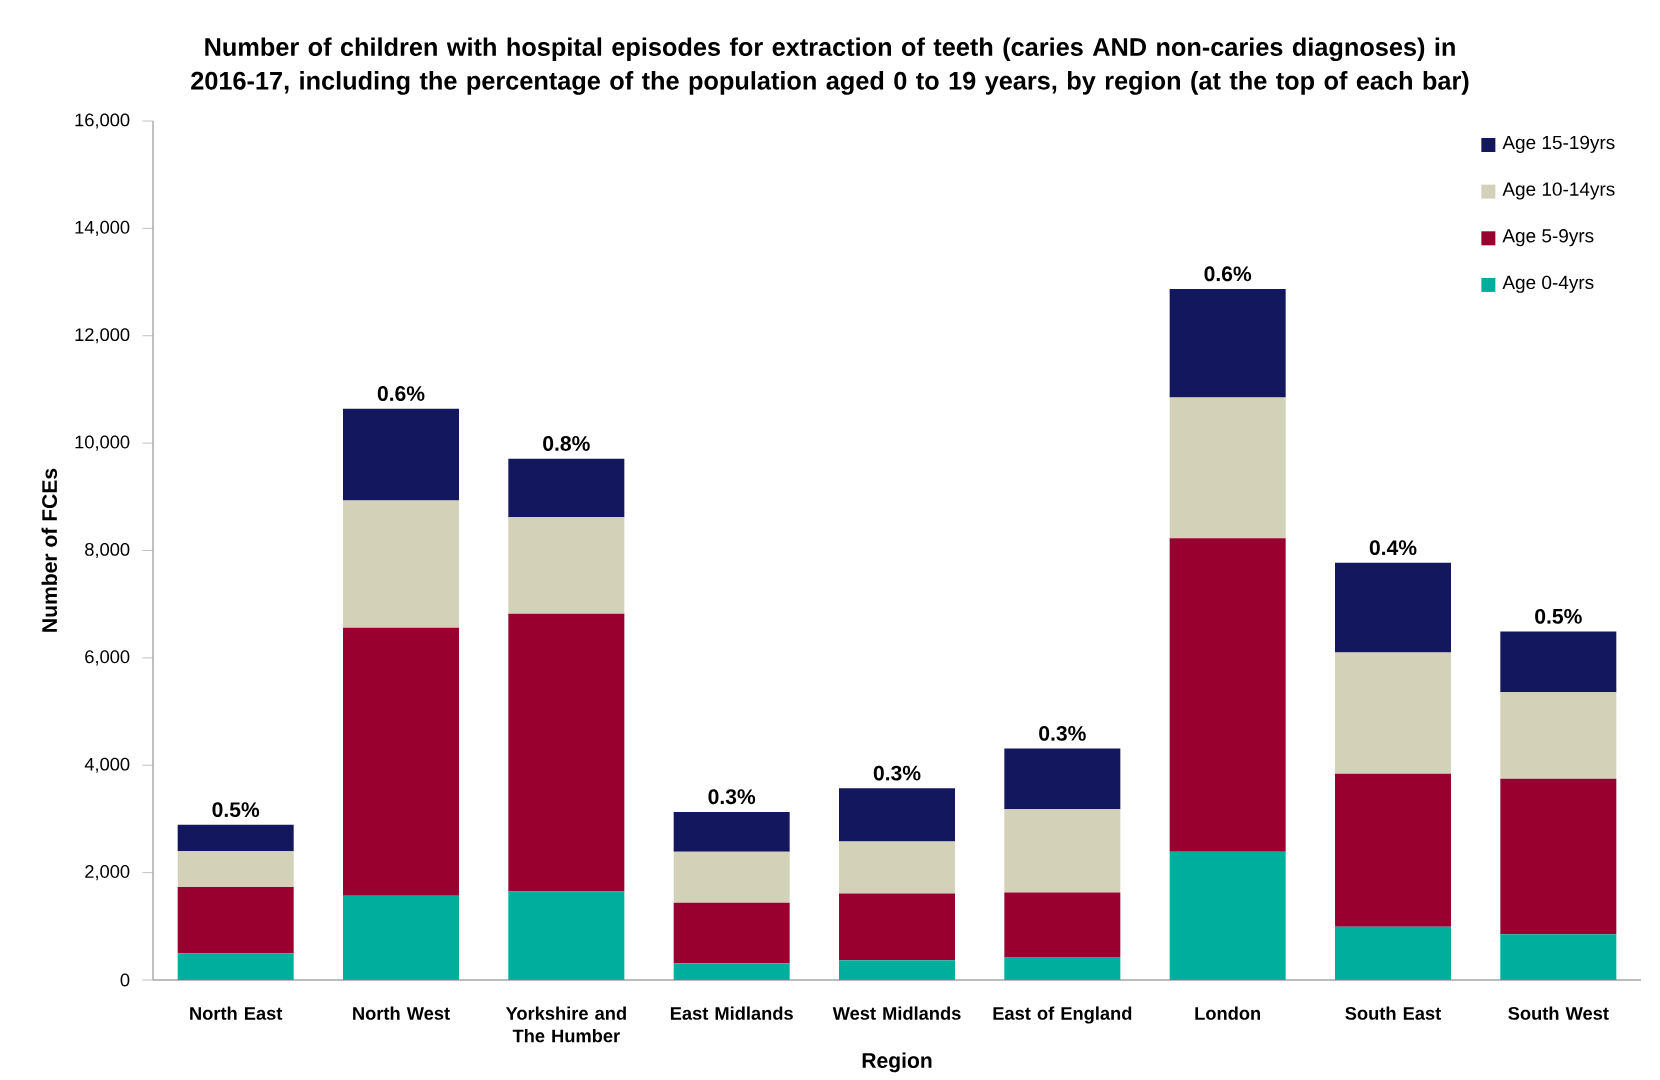 This screenshot has width=1660, height=1080. Describe the element at coordinates (107, 550) in the screenshot. I see `y-tick-label: 8,000` at that location.